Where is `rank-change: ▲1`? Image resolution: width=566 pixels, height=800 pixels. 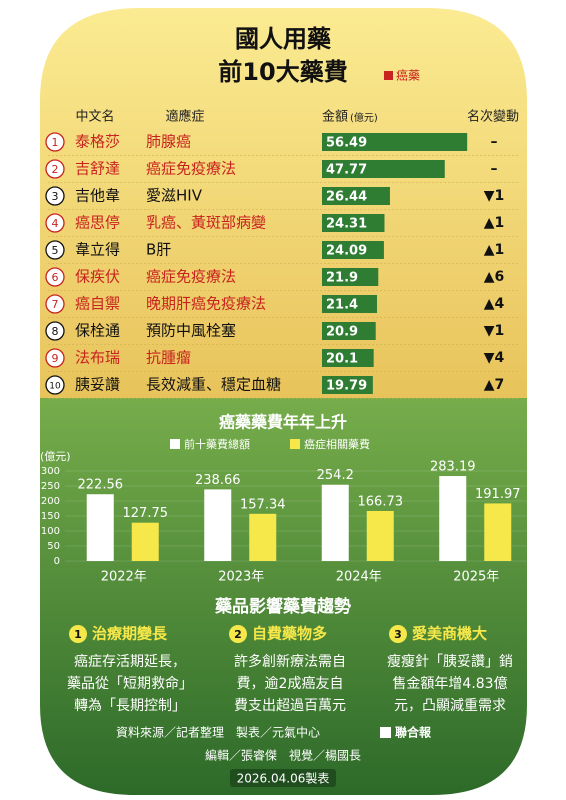 rank-change: ▲1 is located at coordinates (494, 223).